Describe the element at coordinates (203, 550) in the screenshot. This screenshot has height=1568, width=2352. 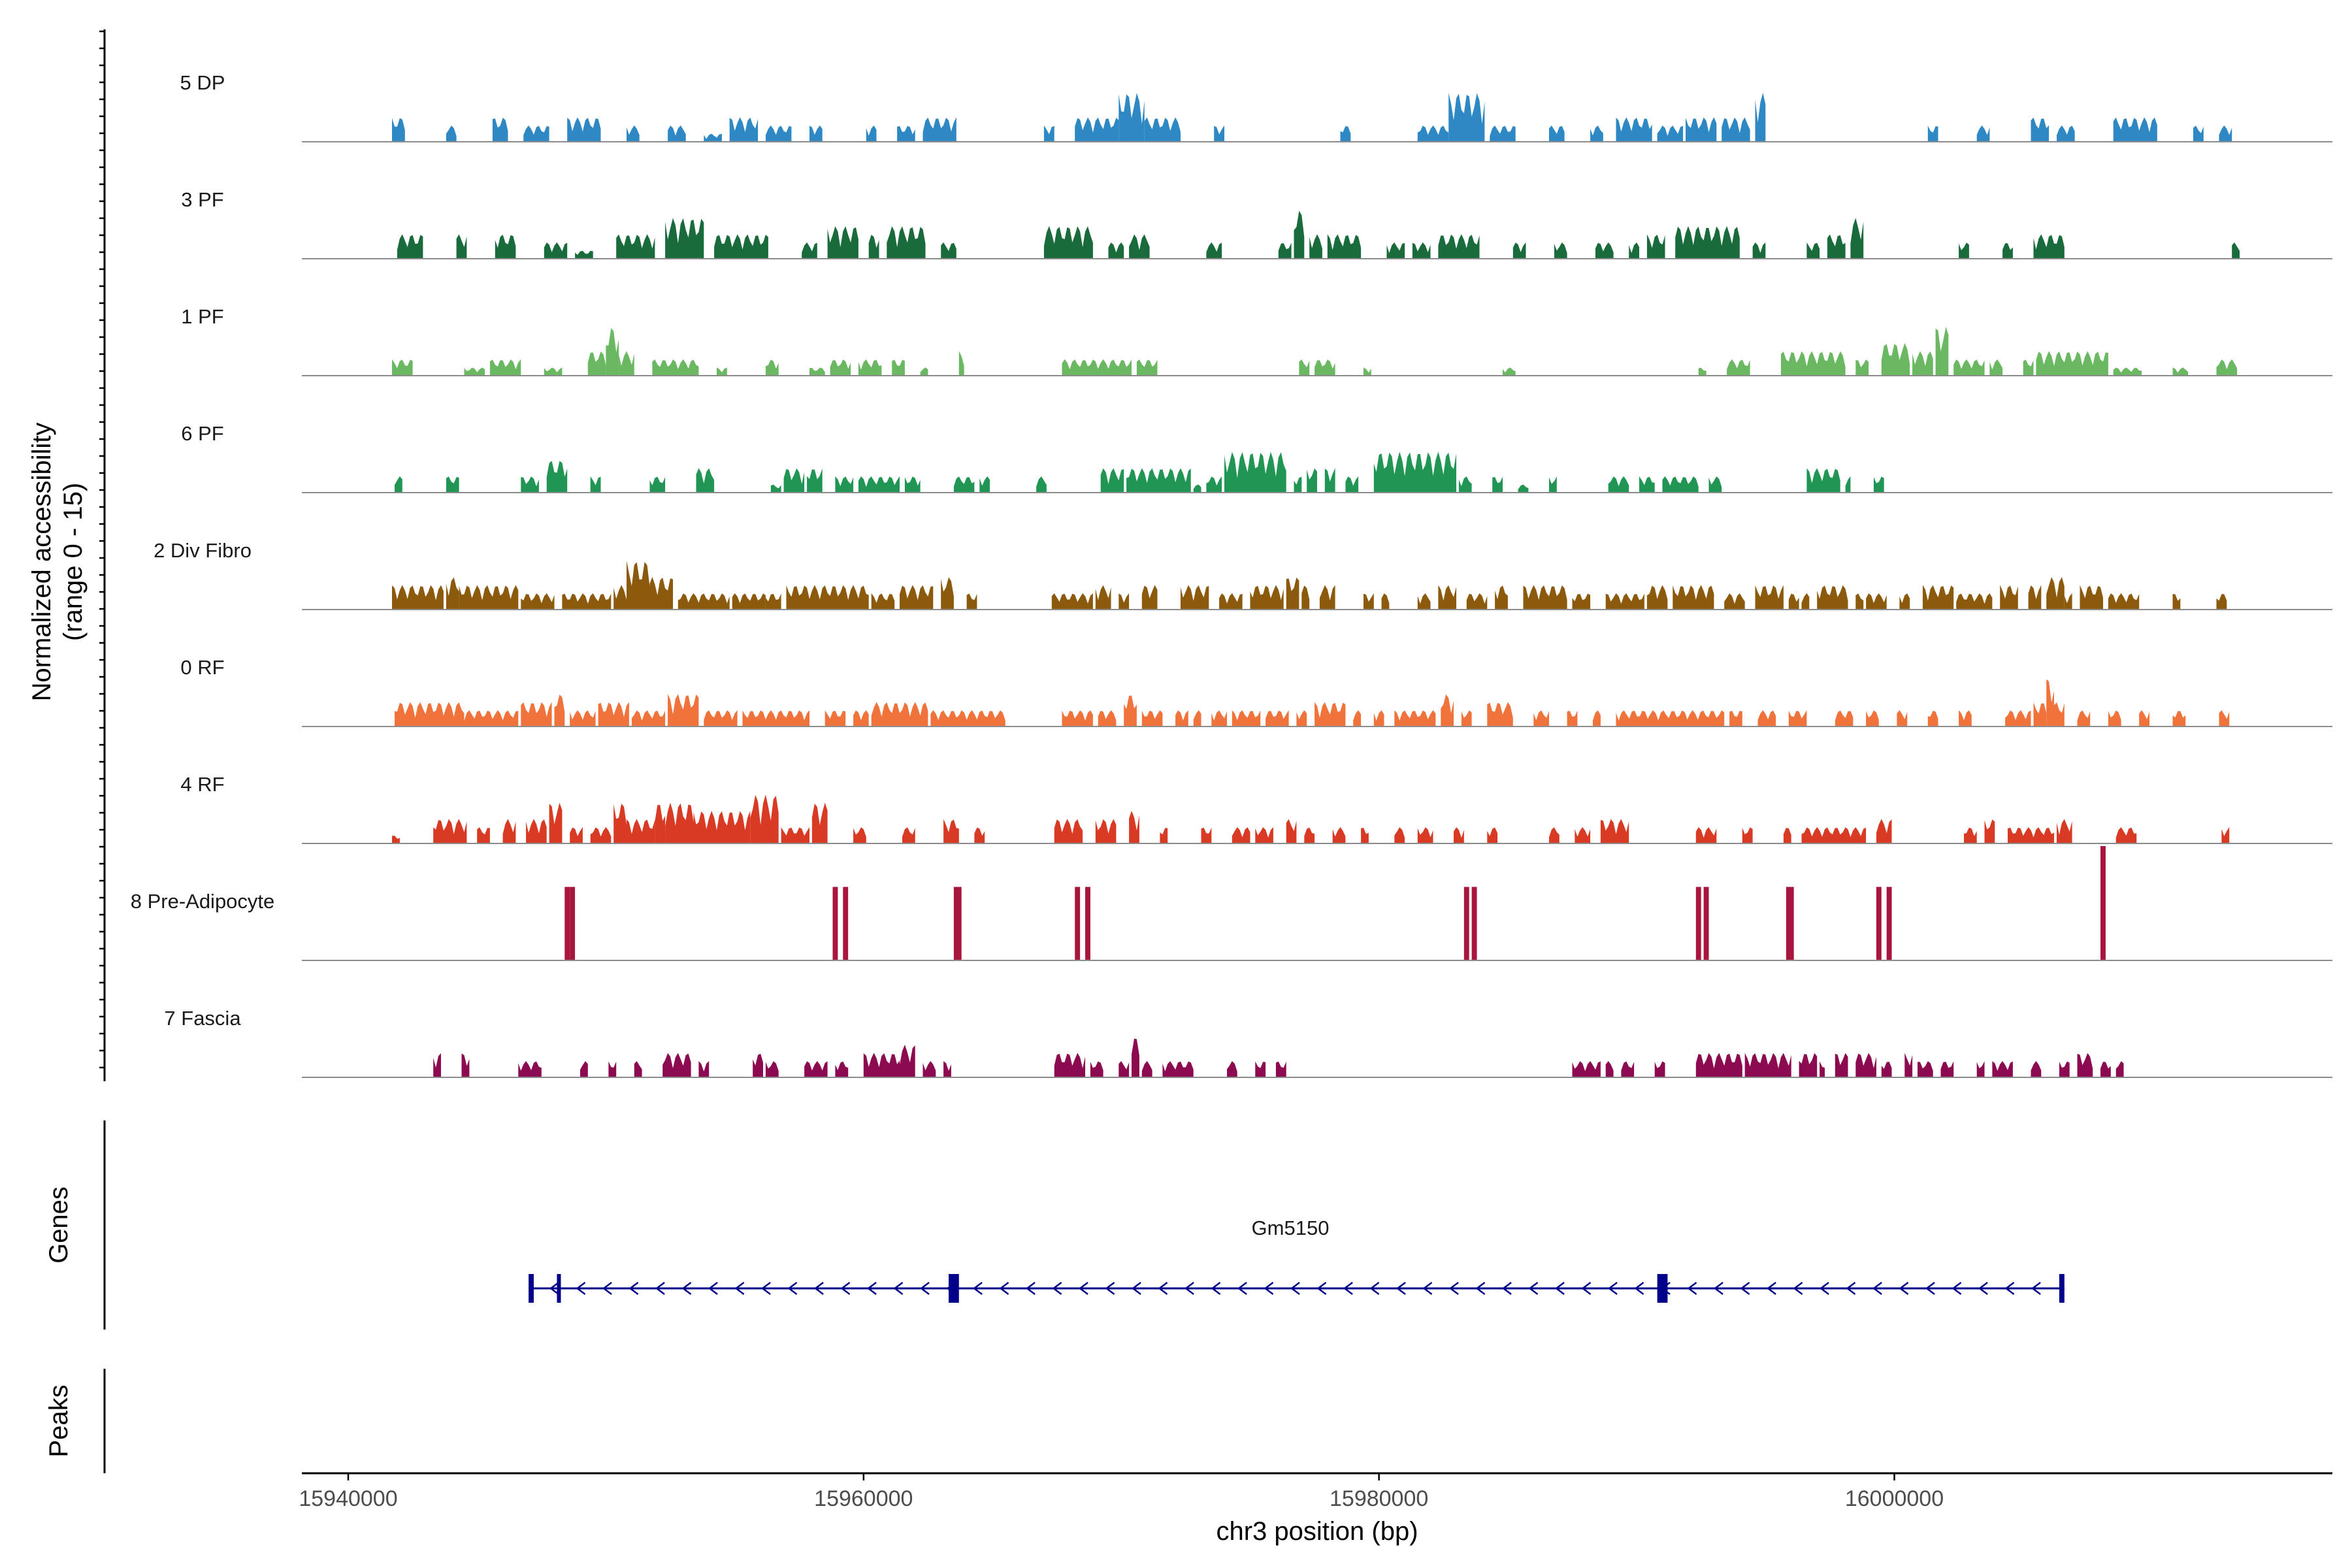
I see `track-label: 2 Div Fibro` at that location.